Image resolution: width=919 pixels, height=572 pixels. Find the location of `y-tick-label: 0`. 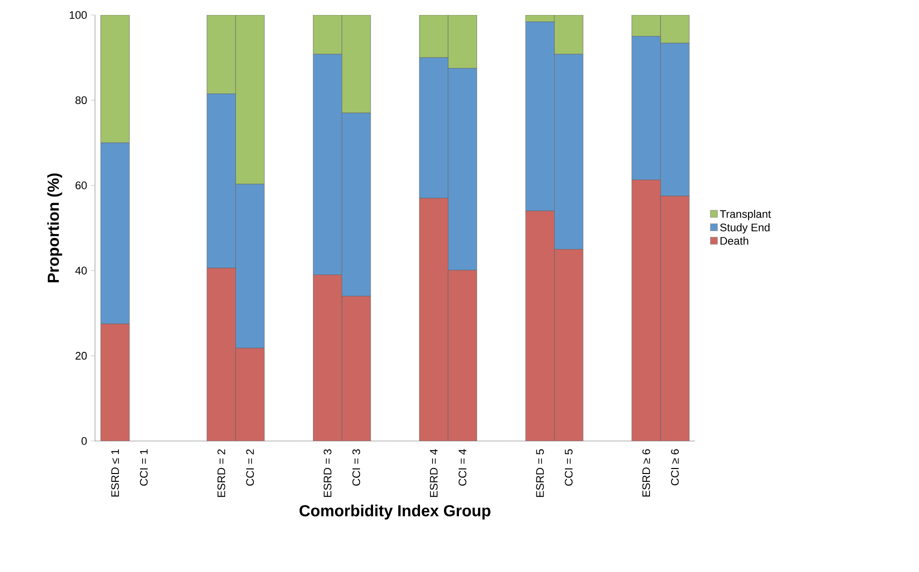

y-tick-label: 0 is located at coordinates (84, 441).